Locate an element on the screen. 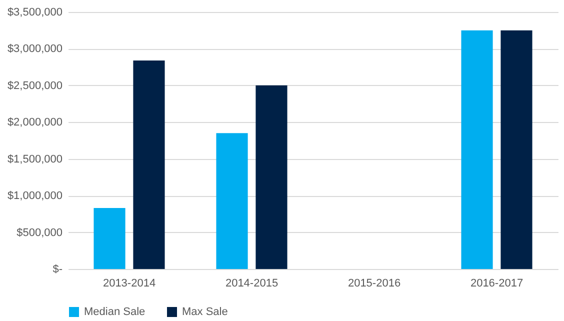  x-tick-label: 2014-2015 is located at coordinates (251, 284).